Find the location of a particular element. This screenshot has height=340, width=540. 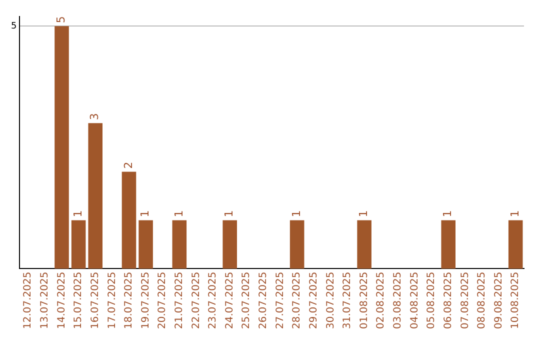

data-label: 5 is located at coordinates (61, 20).